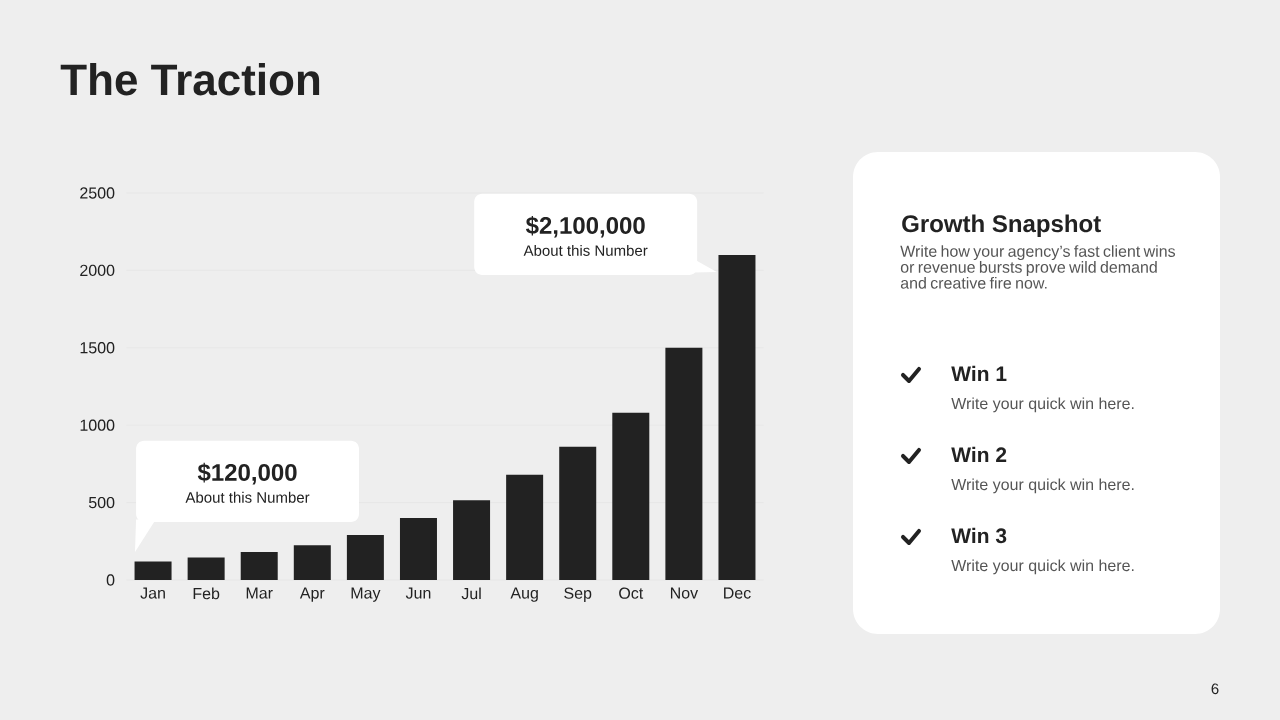  Describe the element at coordinates (578, 594) in the screenshot. I see `x-tick-label: Sep` at that location.